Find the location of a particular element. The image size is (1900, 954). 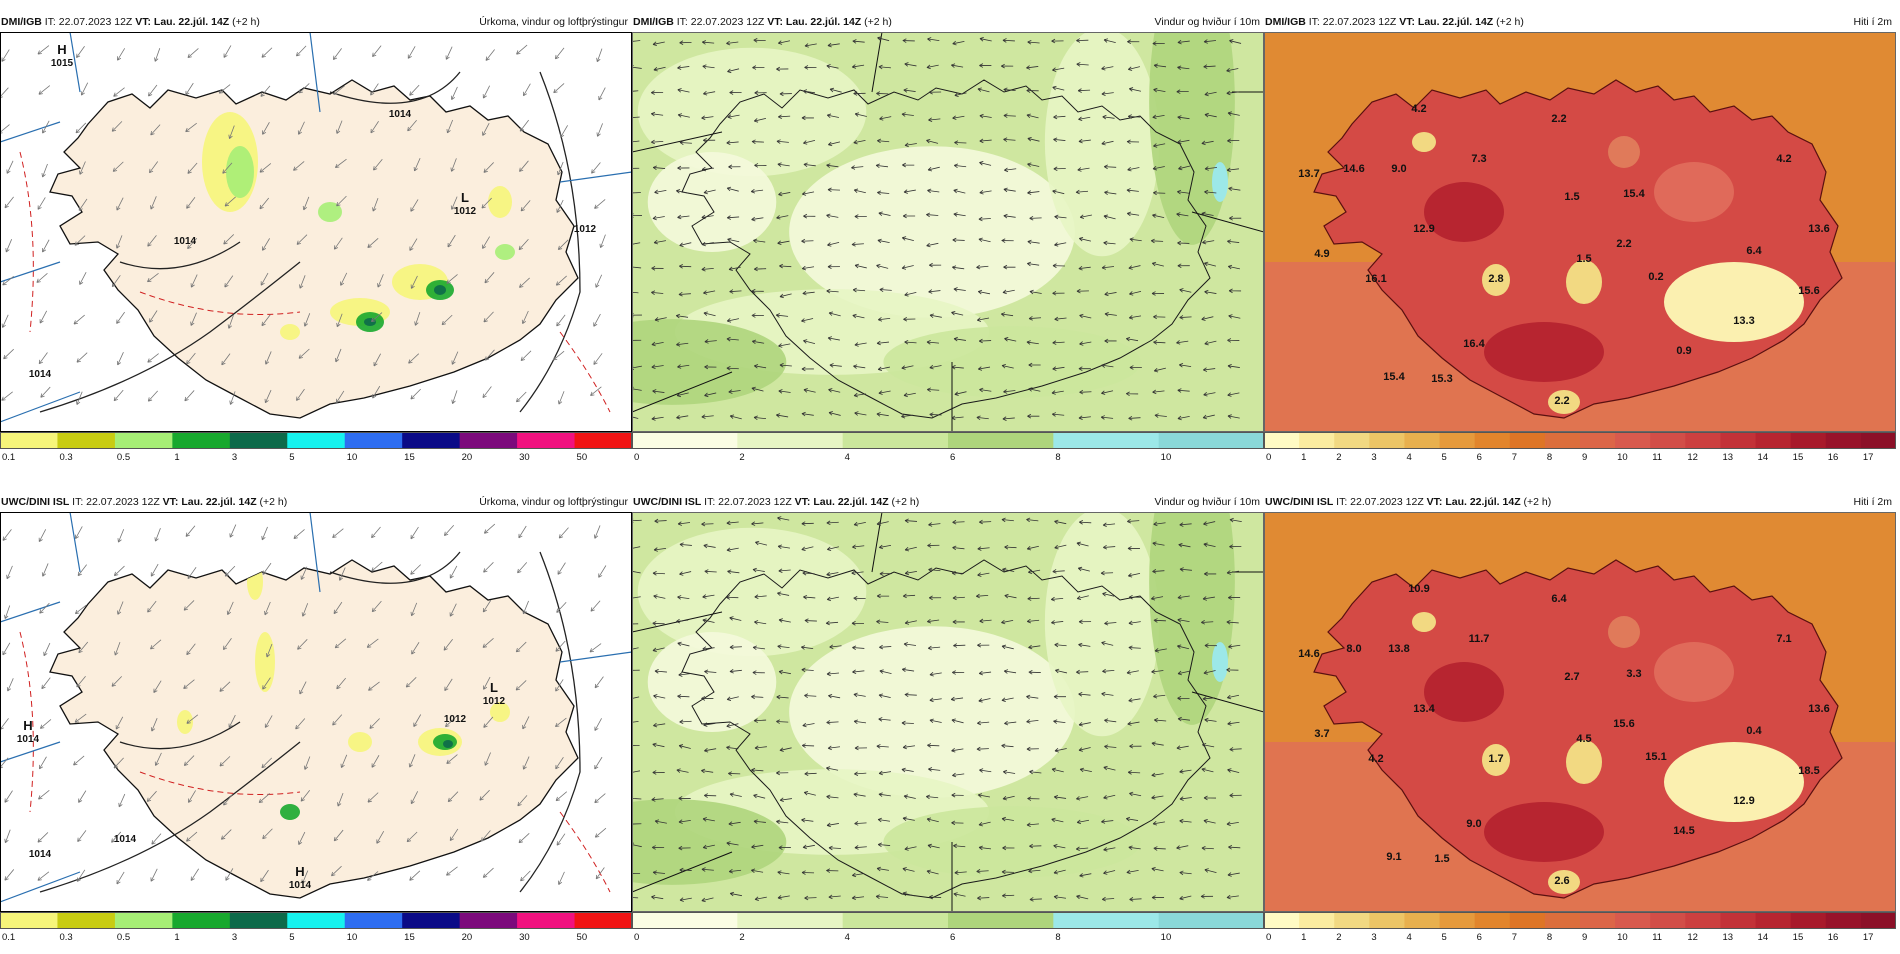

isobar is located at coordinates (550, 242).